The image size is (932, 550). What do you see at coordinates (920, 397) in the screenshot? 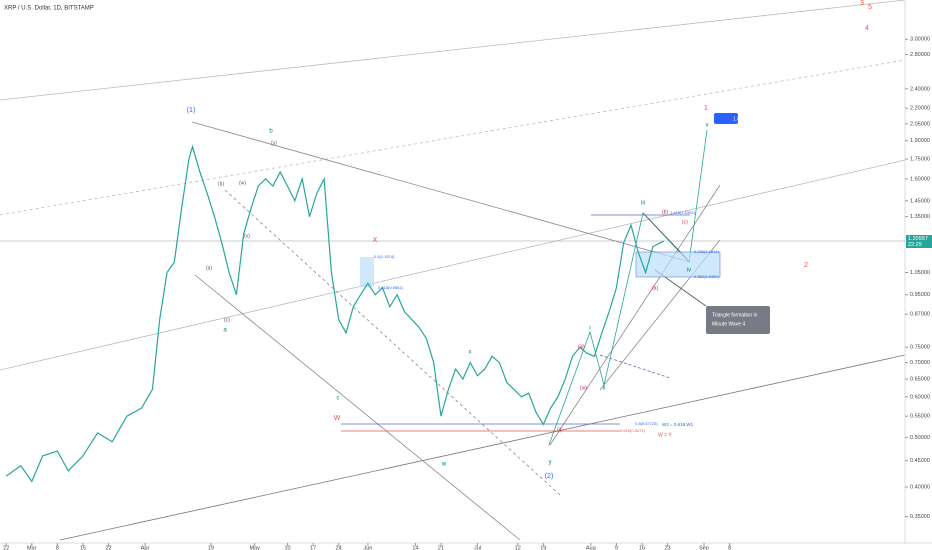
I see `y-tick-label: 0.60000` at bounding box center [920, 397].